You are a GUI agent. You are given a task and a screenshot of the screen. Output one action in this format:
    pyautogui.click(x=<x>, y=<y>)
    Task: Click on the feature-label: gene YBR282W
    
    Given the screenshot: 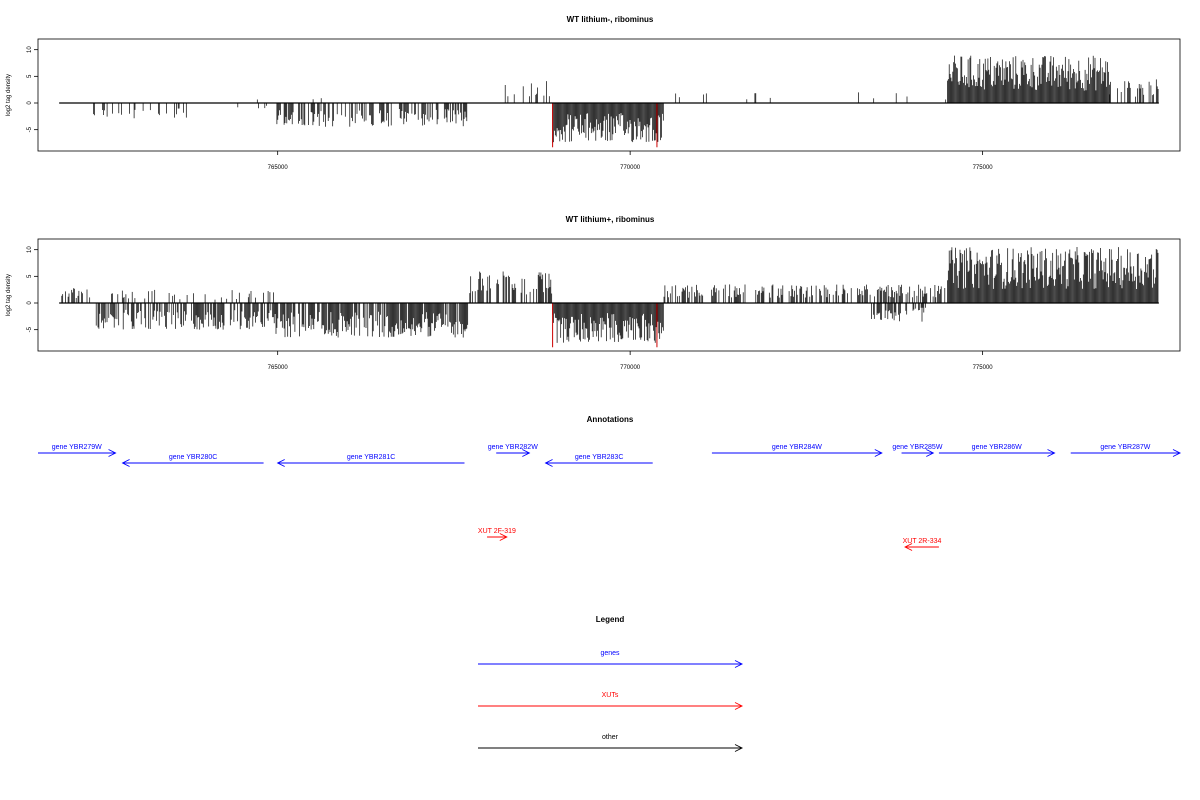 What is the action you would take?
    pyautogui.click(x=513, y=447)
    